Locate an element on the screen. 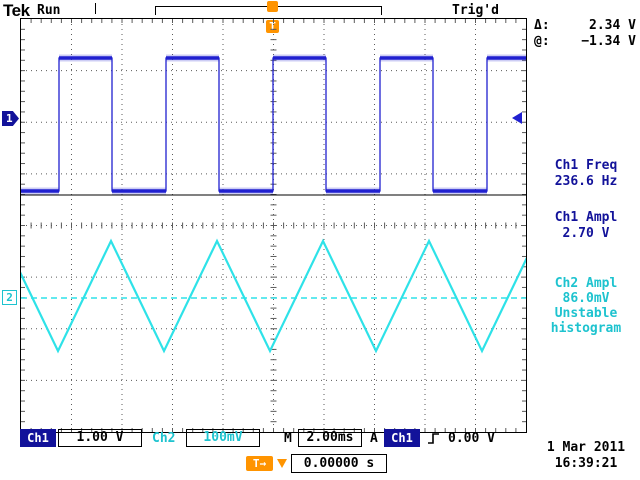 The width and height of the screenshot is (640, 480). datetime: 1 Mar 2011 16:39:21 is located at coordinates (586, 456).